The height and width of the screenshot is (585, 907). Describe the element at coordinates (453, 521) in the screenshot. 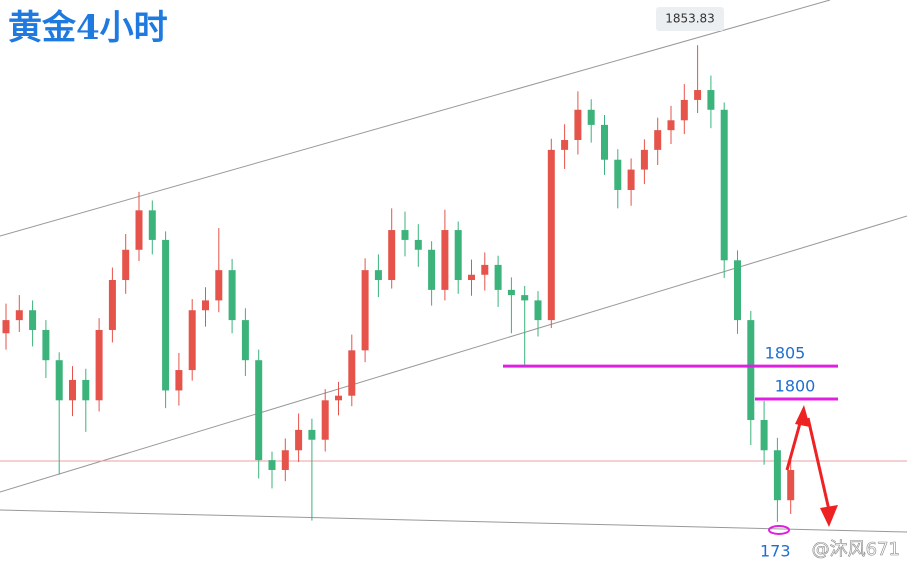

I see `channel-line` at that location.